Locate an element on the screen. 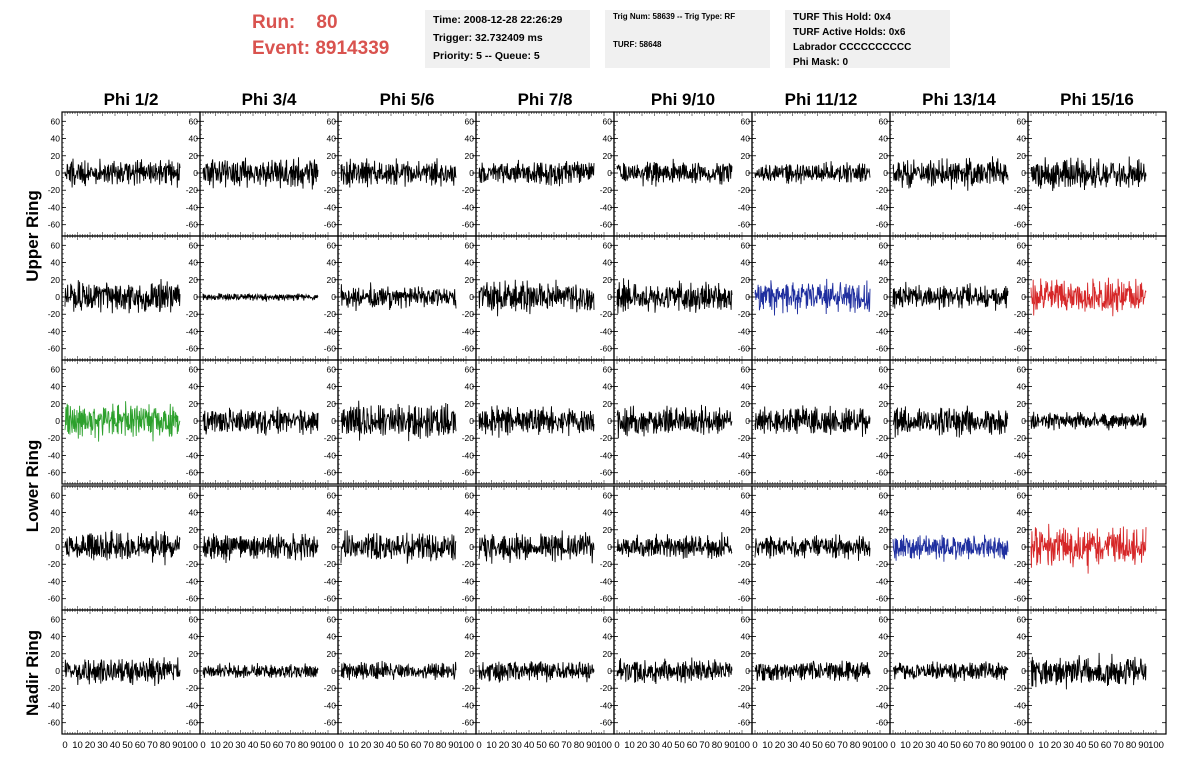 This screenshot has height=772, width=1196. run-label: Run: is located at coordinates (274, 22).